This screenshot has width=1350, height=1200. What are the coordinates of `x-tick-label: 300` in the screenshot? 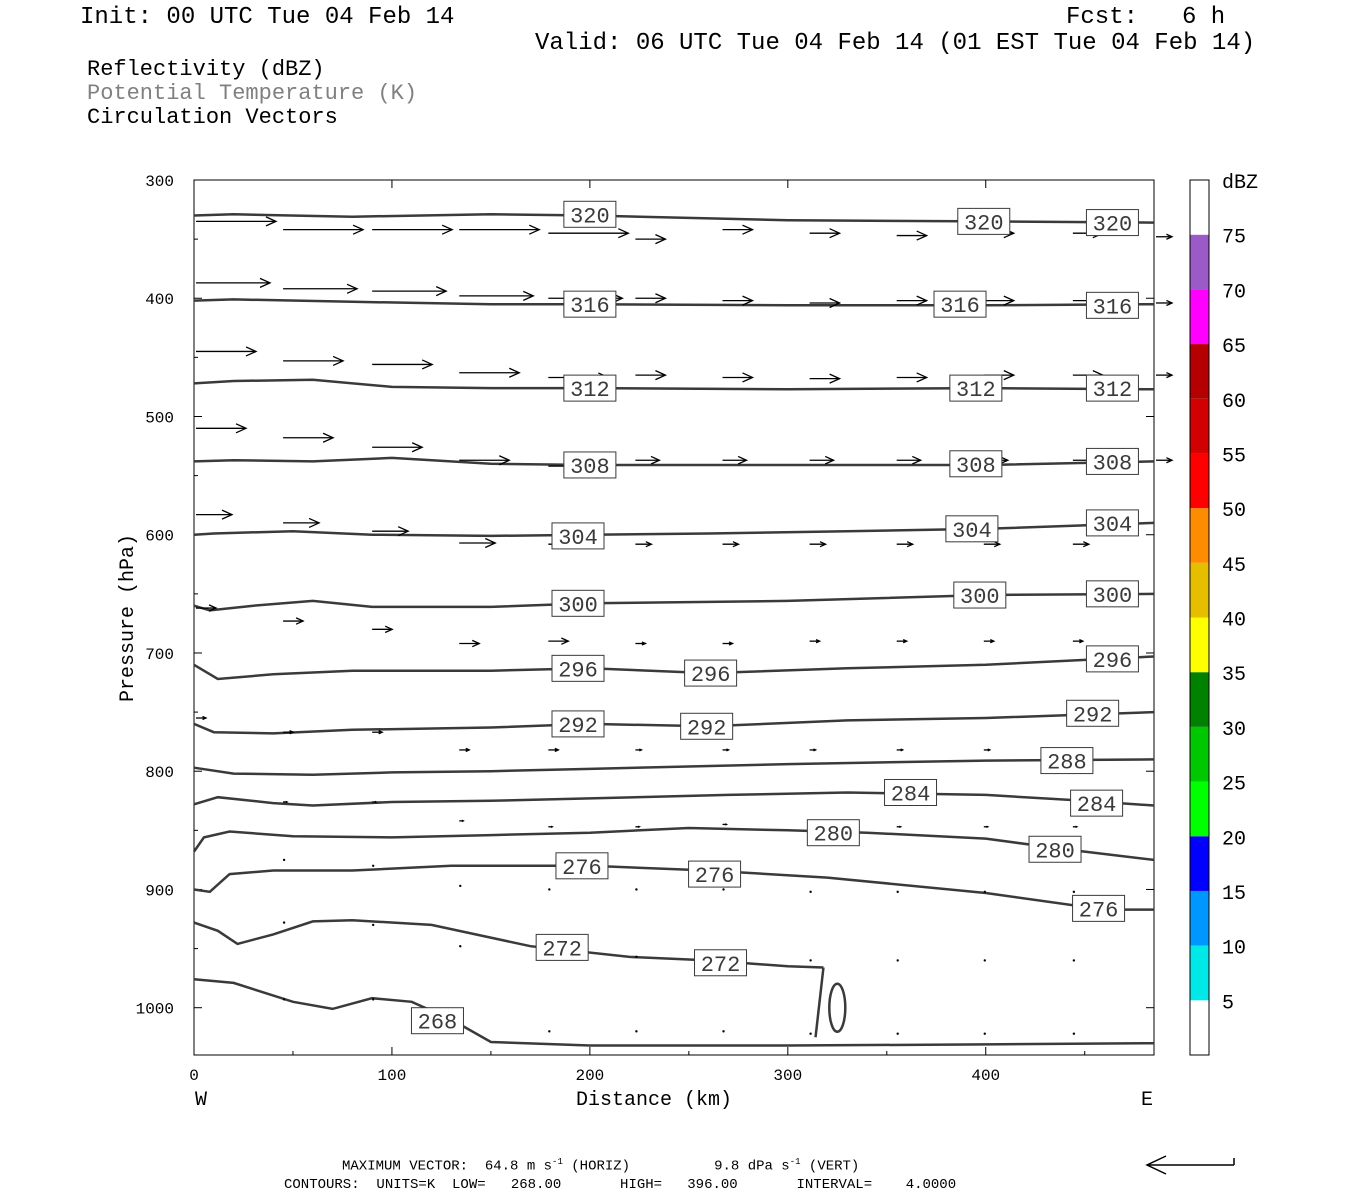 It's located at (787, 1076).